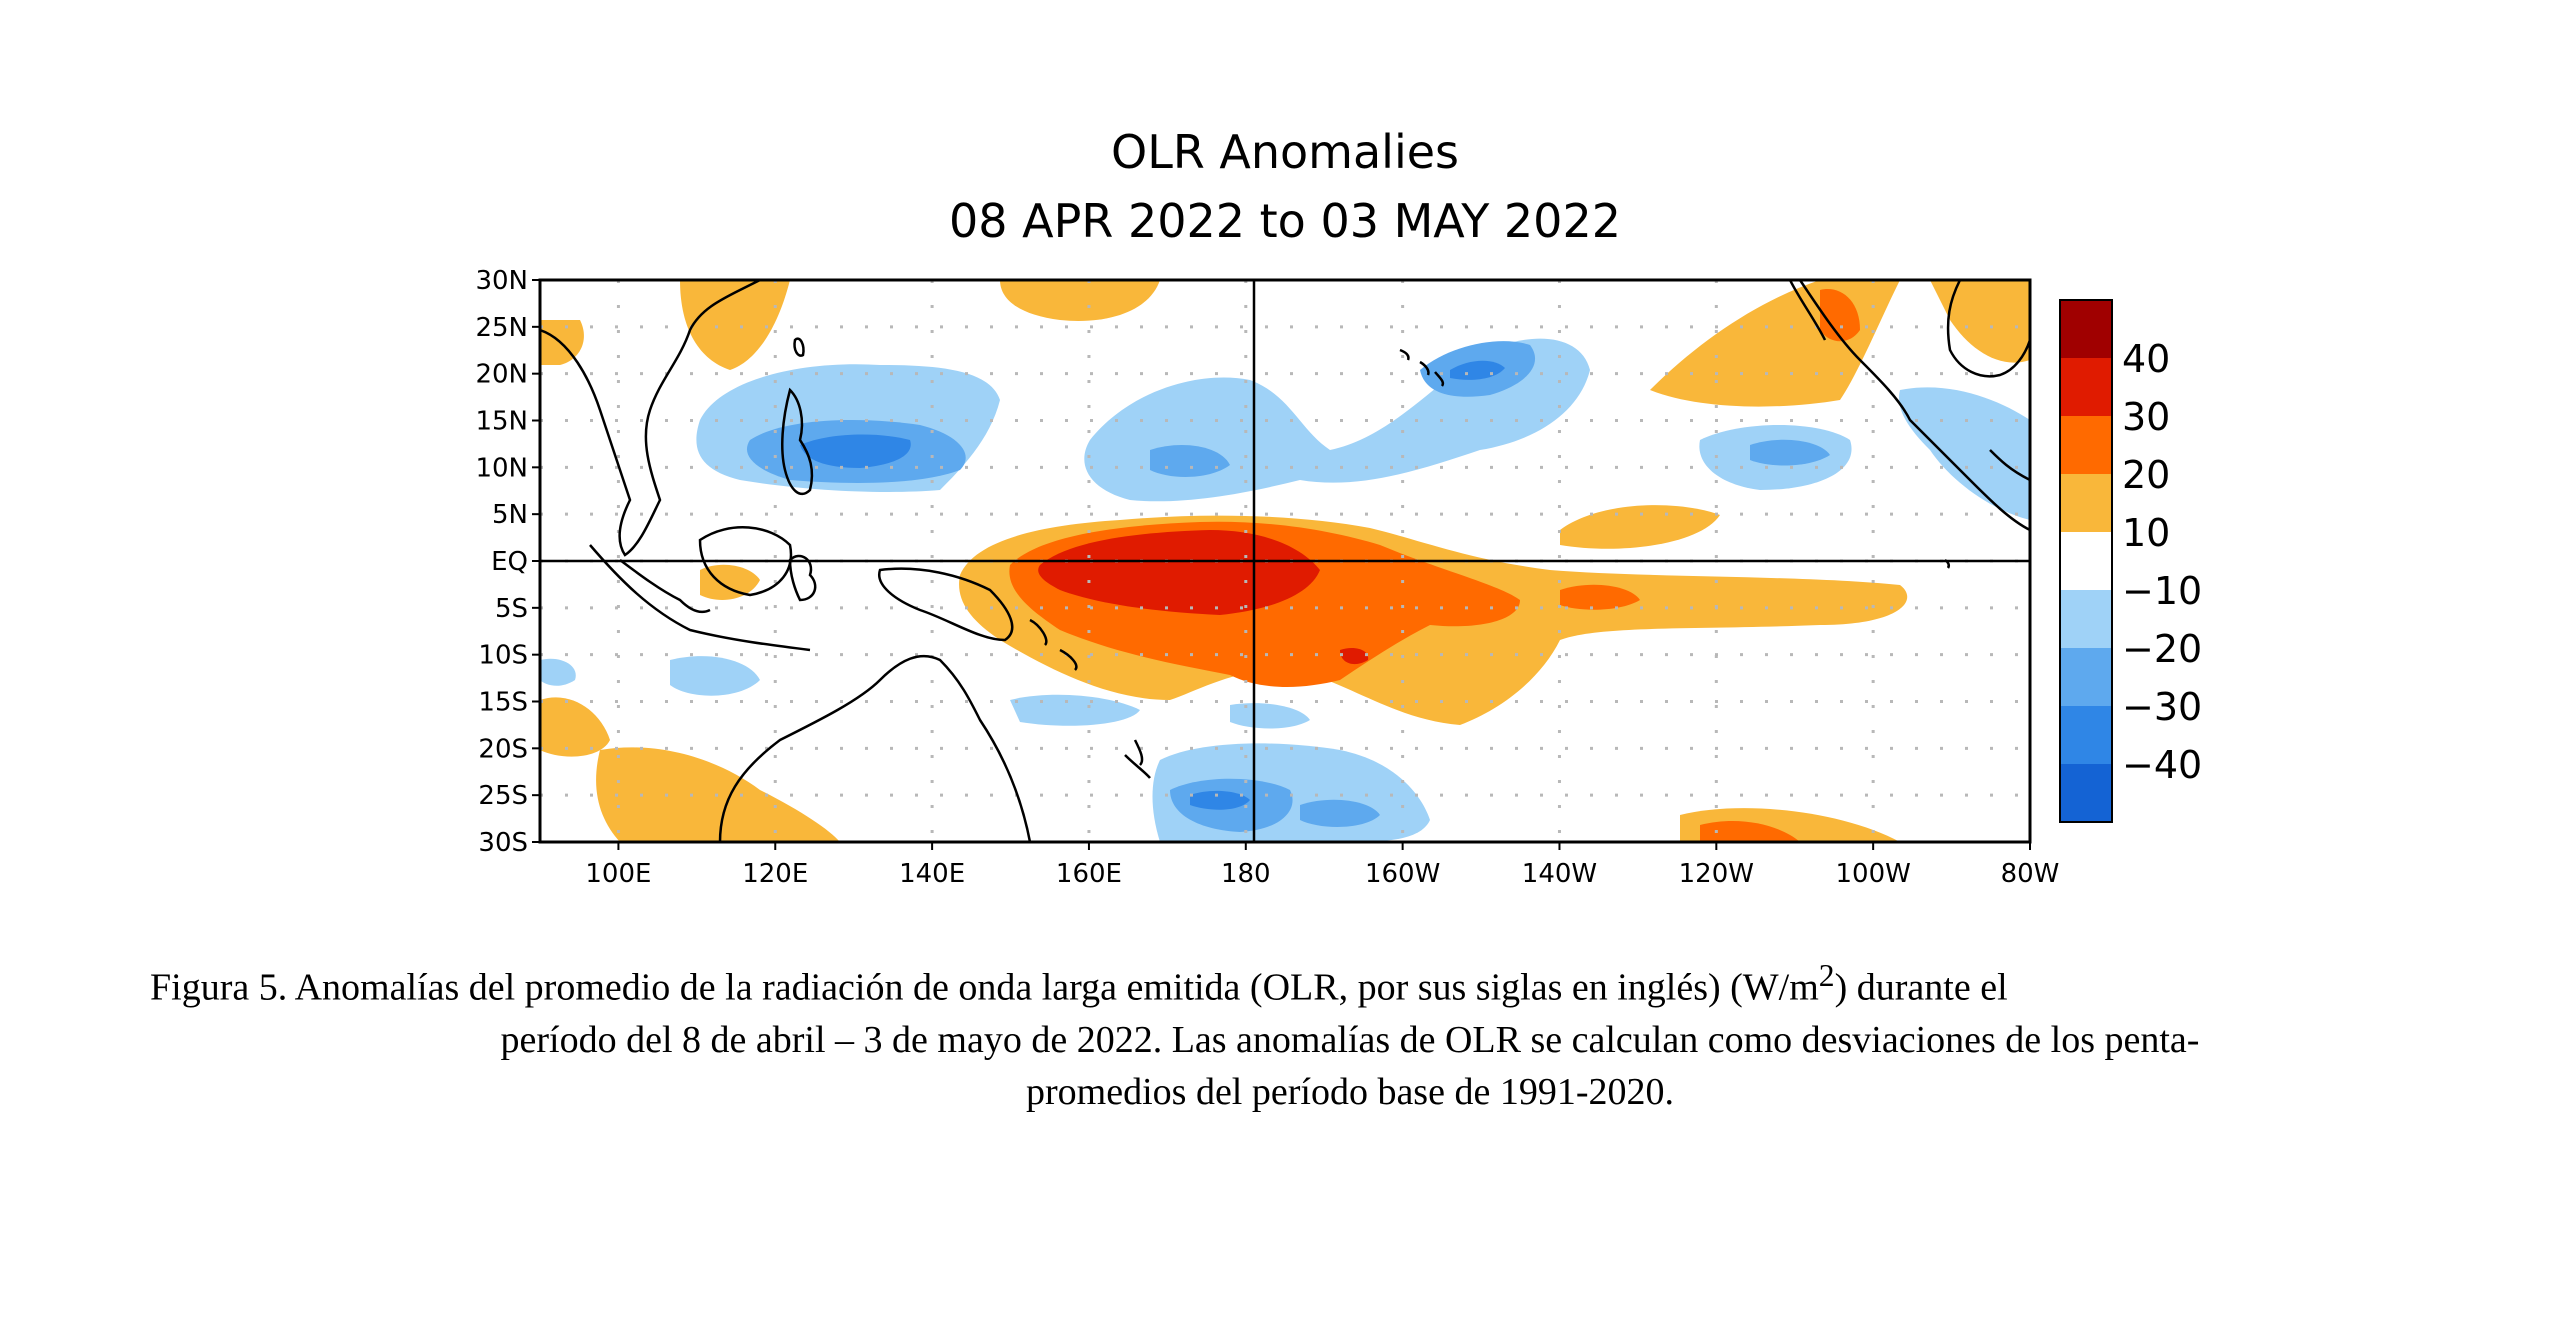 The image size is (2550, 1319). Describe the element at coordinates (1190, 461) in the screenshot. I see `anomaly-neg20-central` at that location.